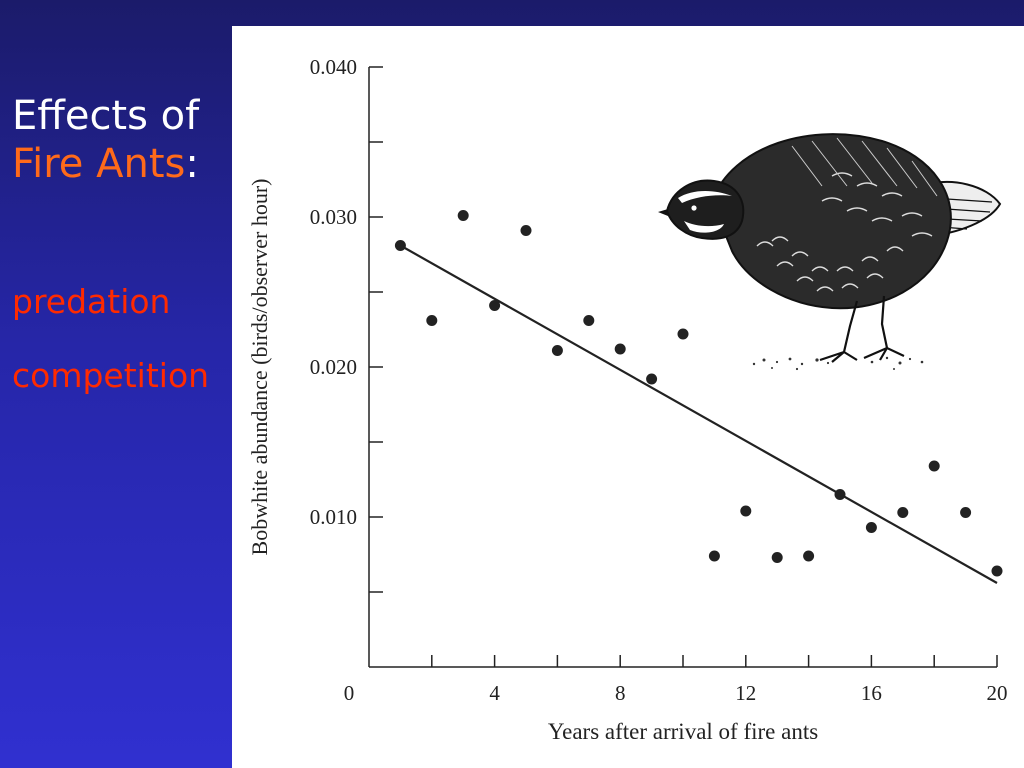  I want to click on bullet-competition: competition, so click(111, 375).